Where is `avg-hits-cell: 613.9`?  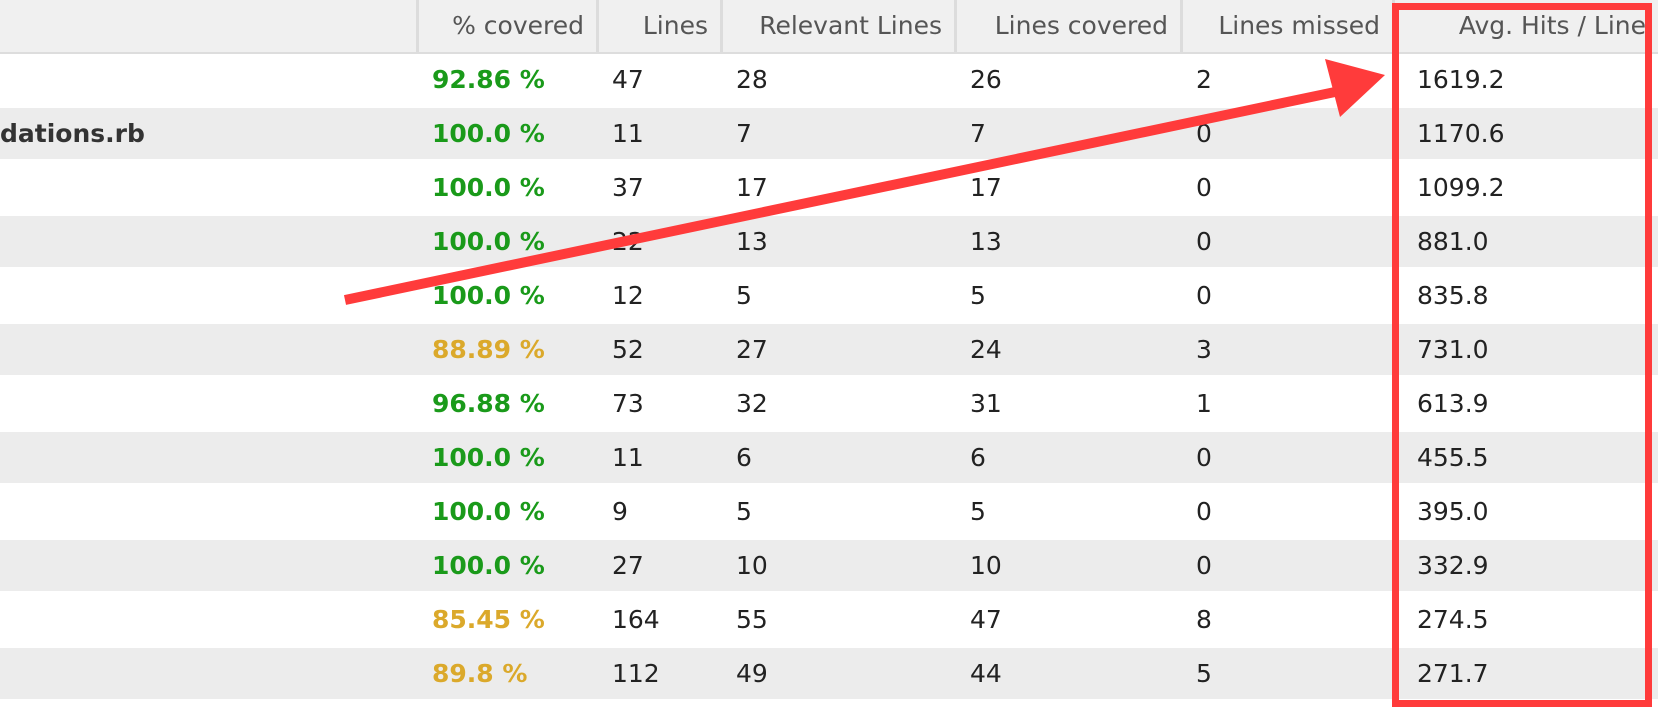
avg-hits-cell: 613.9 is located at coordinates (1453, 403).